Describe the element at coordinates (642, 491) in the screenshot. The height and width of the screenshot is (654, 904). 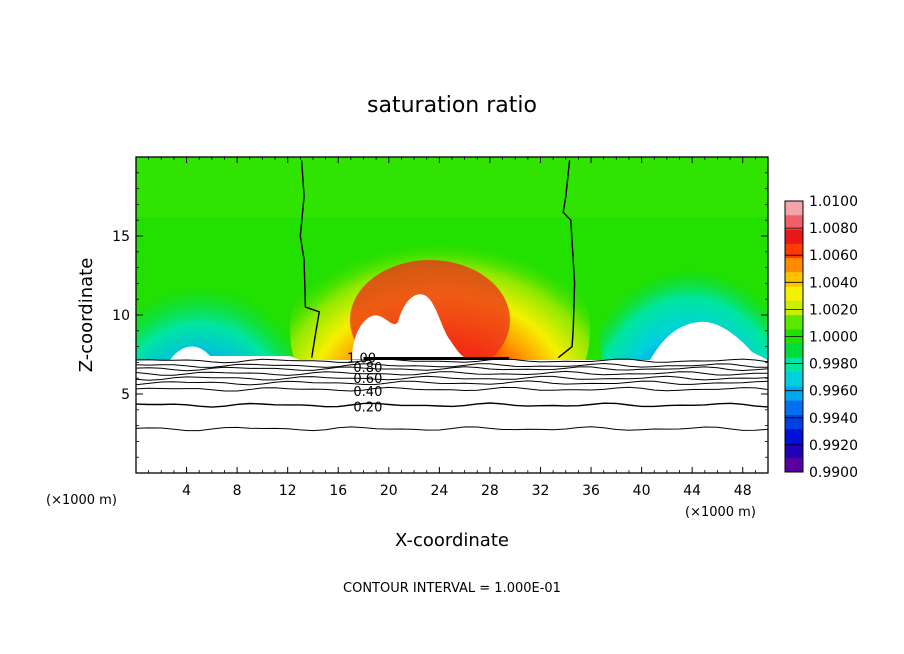
I see `x-tick-label: 40` at that location.